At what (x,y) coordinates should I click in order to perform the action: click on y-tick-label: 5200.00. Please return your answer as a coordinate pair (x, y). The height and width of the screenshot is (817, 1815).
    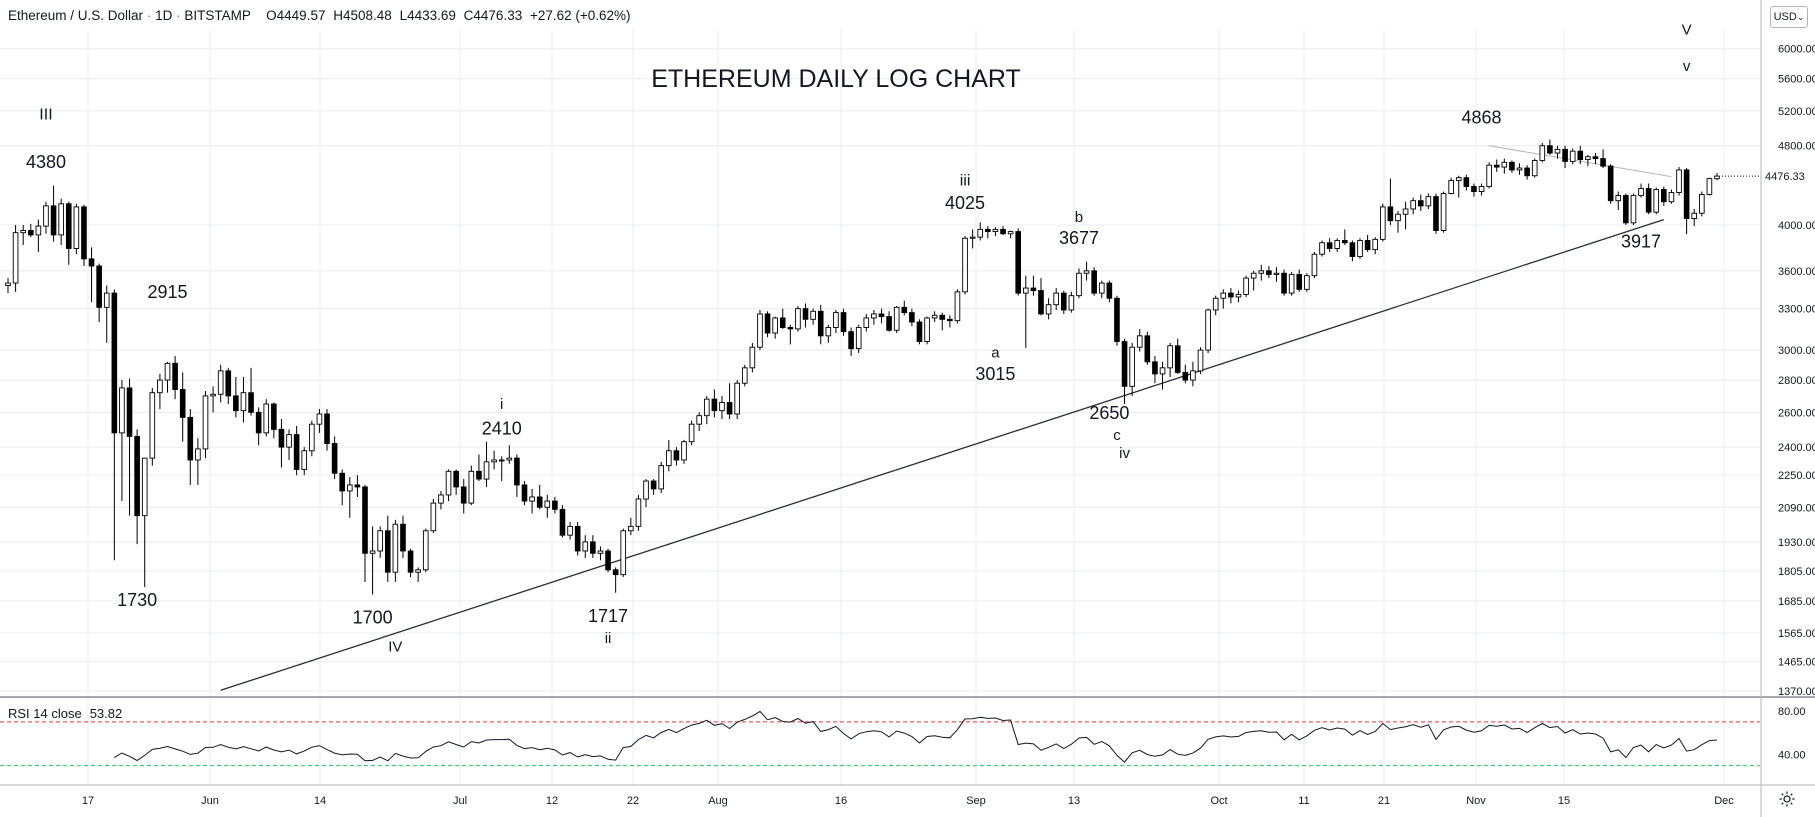
    Looking at the image, I should click on (1796, 112).